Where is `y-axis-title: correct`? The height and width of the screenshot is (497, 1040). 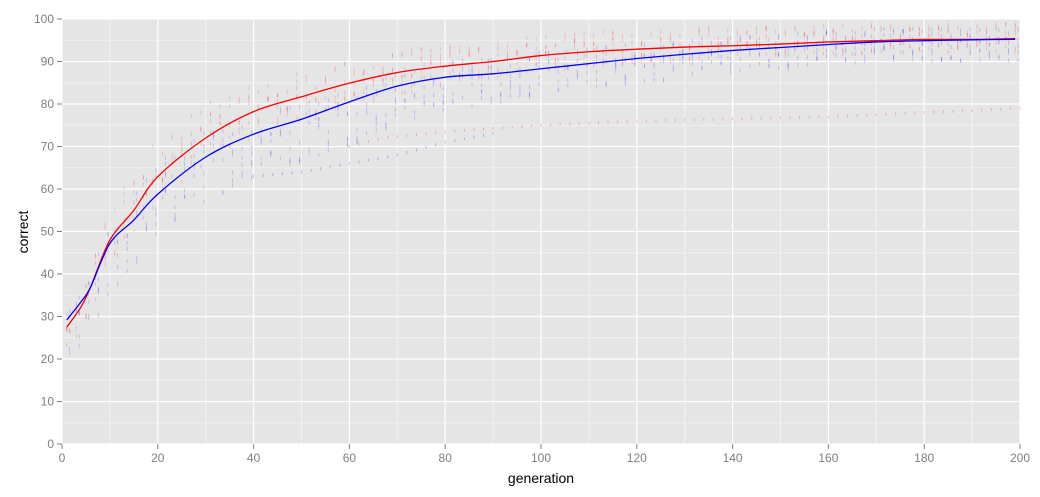
y-axis-title: correct is located at coordinates (23, 232).